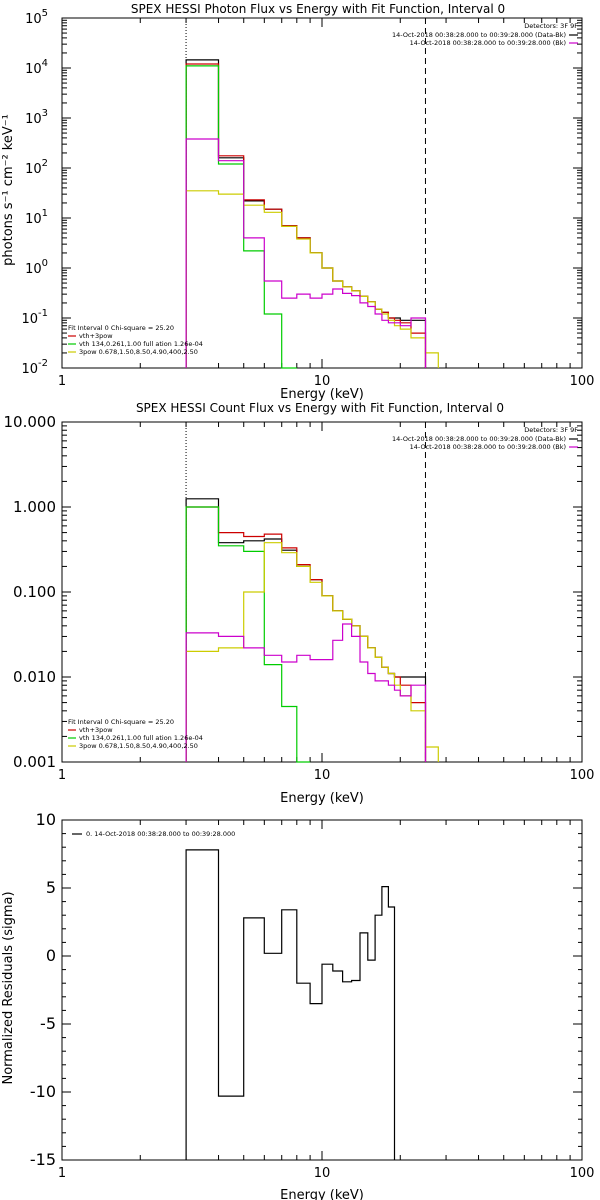  Describe the element at coordinates (36, 267) in the screenshot. I see `y-tick-label: 10⁰` at that location.